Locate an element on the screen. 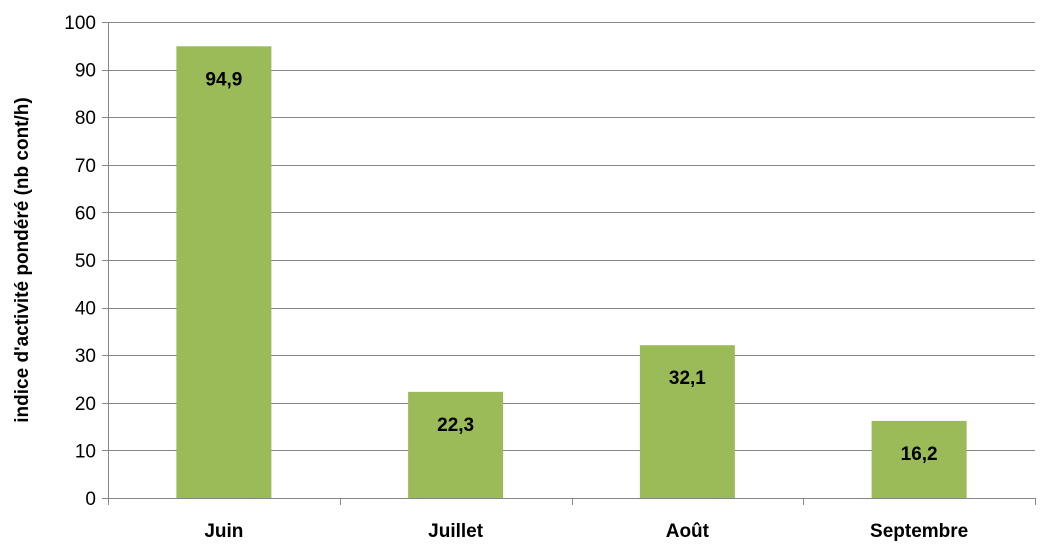 This screenshot has height=551, width=1050. y-tick-label-100: 100 is located at coordinates (80, 23).